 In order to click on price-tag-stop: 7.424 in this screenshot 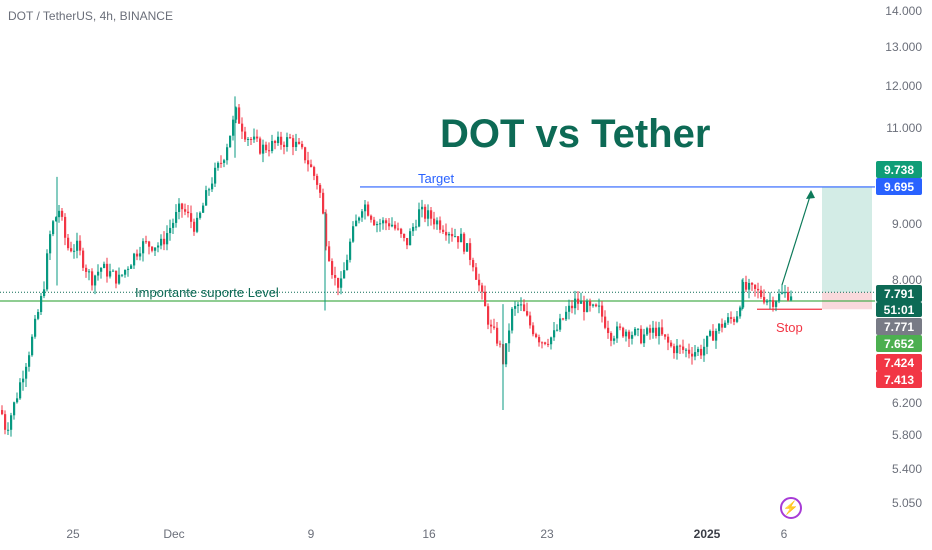, I will do `click(899, 362)`.